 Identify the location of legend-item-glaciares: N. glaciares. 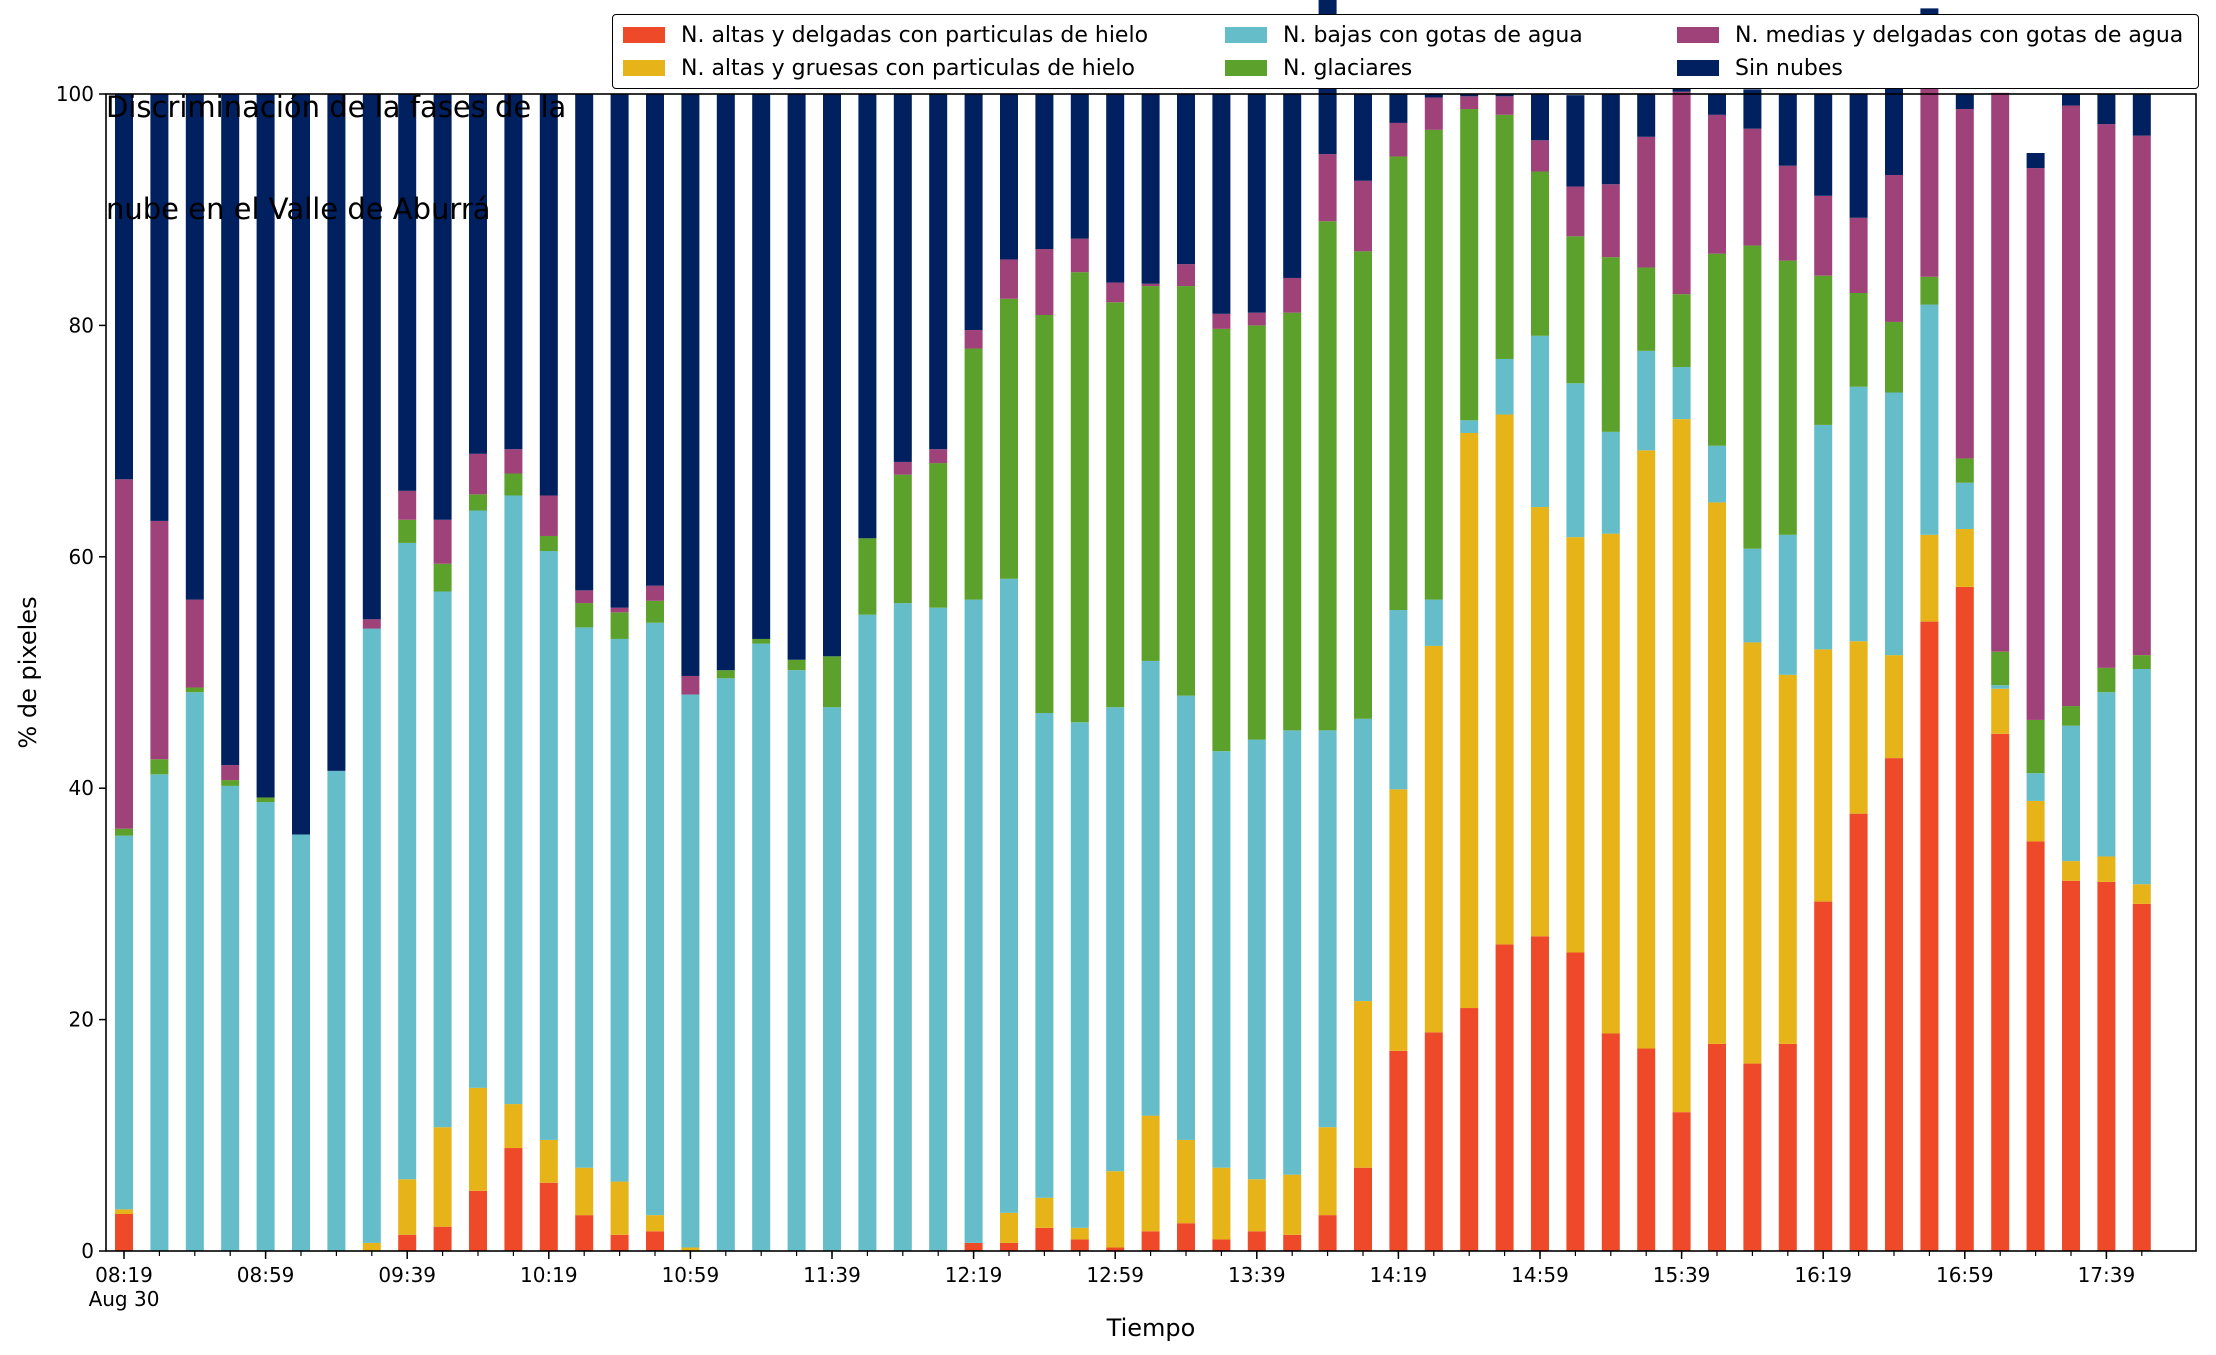
(1318, 68).